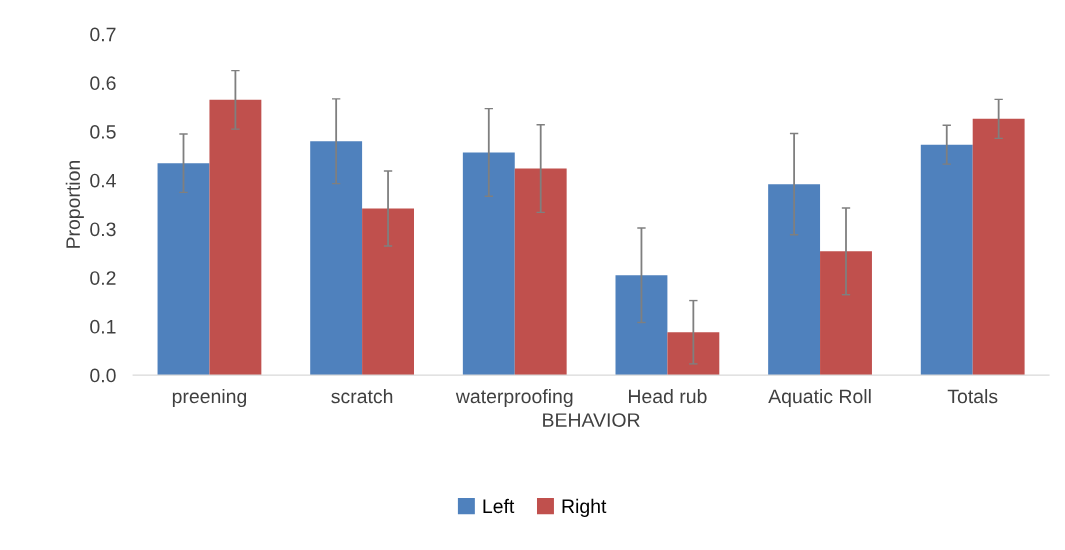 This screenshot has width=1065, height=550. What do you see at coordinates (103, 278) in the screenshot?
I see `y-tick-label: 0.2` at bounding box center [103, 278].